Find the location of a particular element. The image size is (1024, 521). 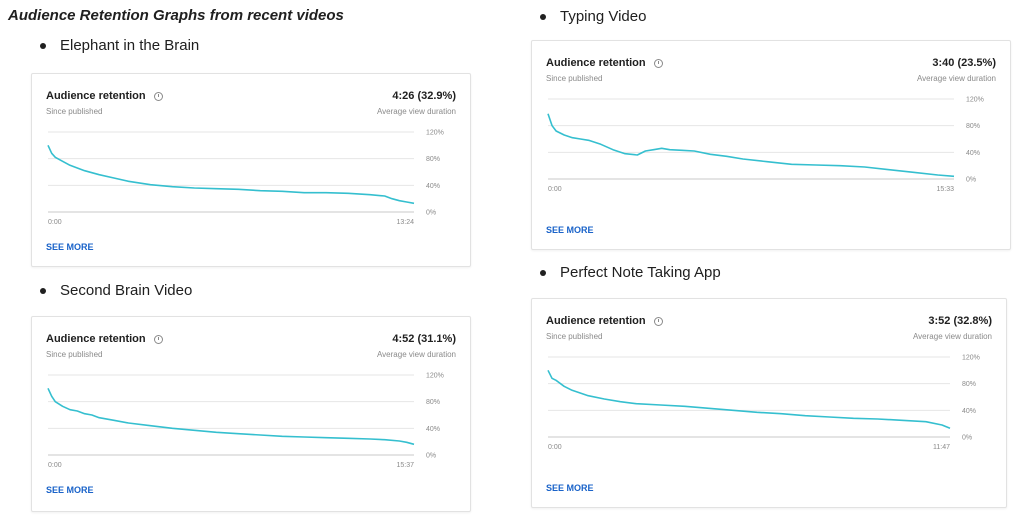

retention-chart: 120% 80% 40% 0% 0:00 15:33 is located at coordinates (765, 145).